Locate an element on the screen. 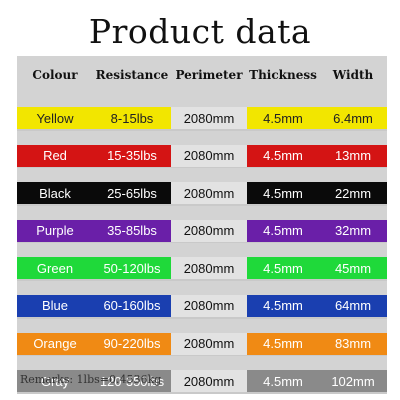  colour-cell: Orange is located at coordinates (55, 343).